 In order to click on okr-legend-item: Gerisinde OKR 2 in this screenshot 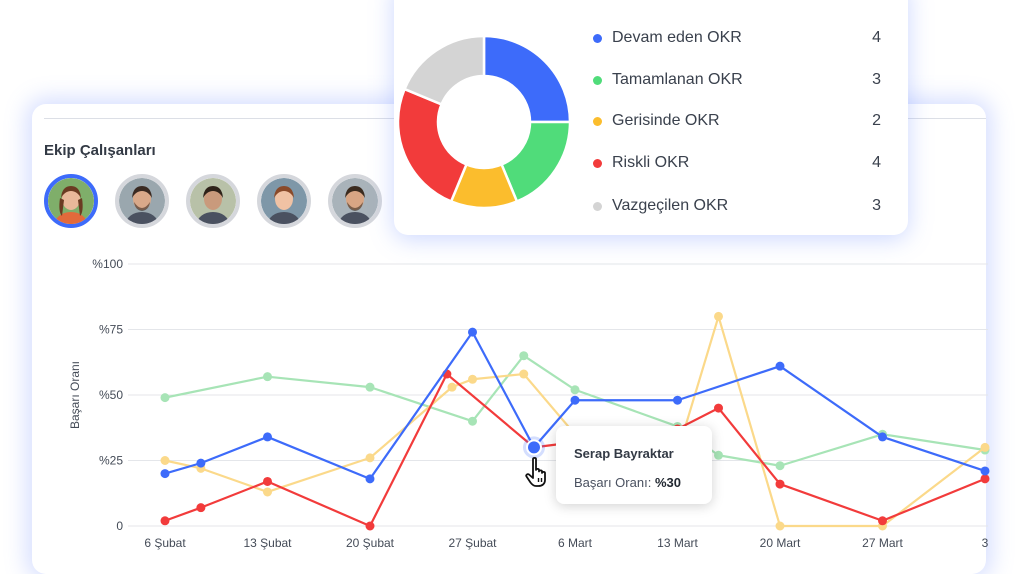, I will do `click(737, 122)`.